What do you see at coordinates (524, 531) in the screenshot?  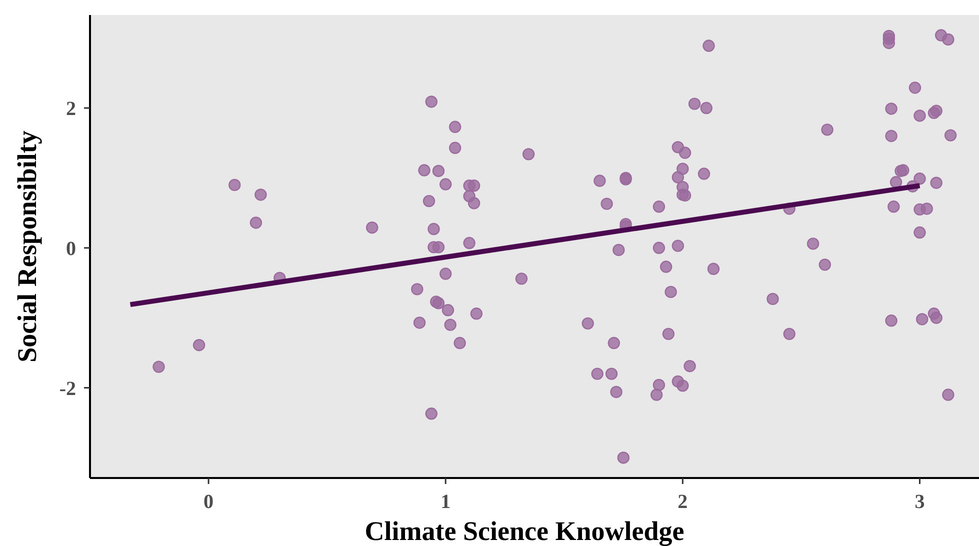 I see `x-axis-title: Climate Science Knowledge` at bounding box center [524, 531].